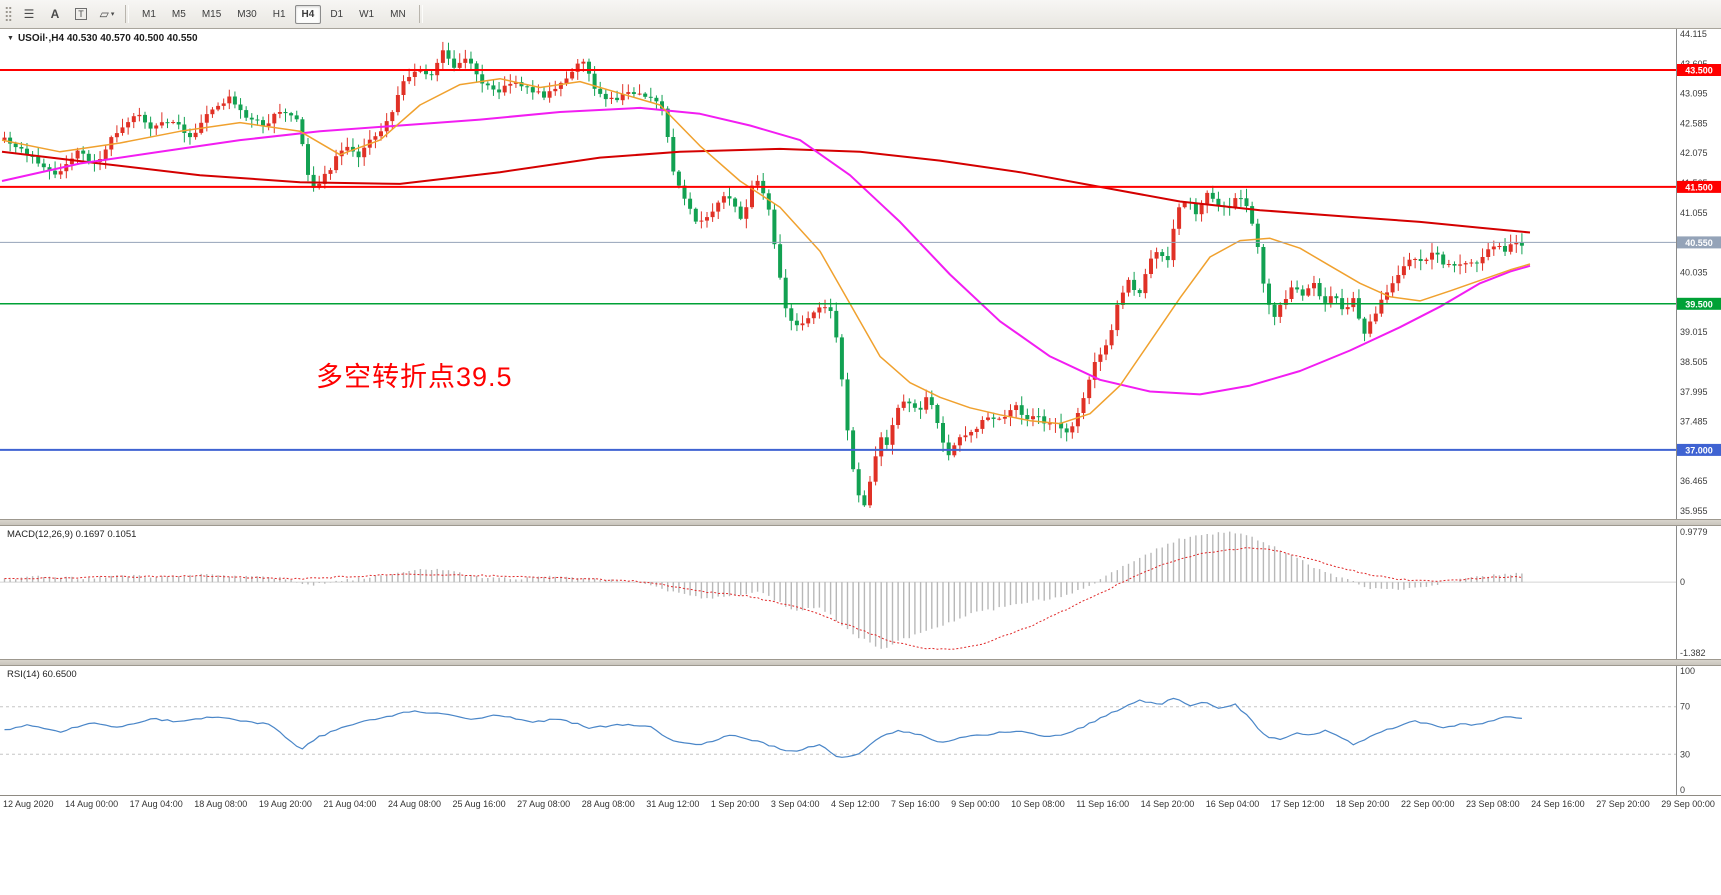 The image size is (1721, 895). Describe the element at coordinates (367, 14) in the screenshot. I see `timeframe-button-w1: W1` at that location.